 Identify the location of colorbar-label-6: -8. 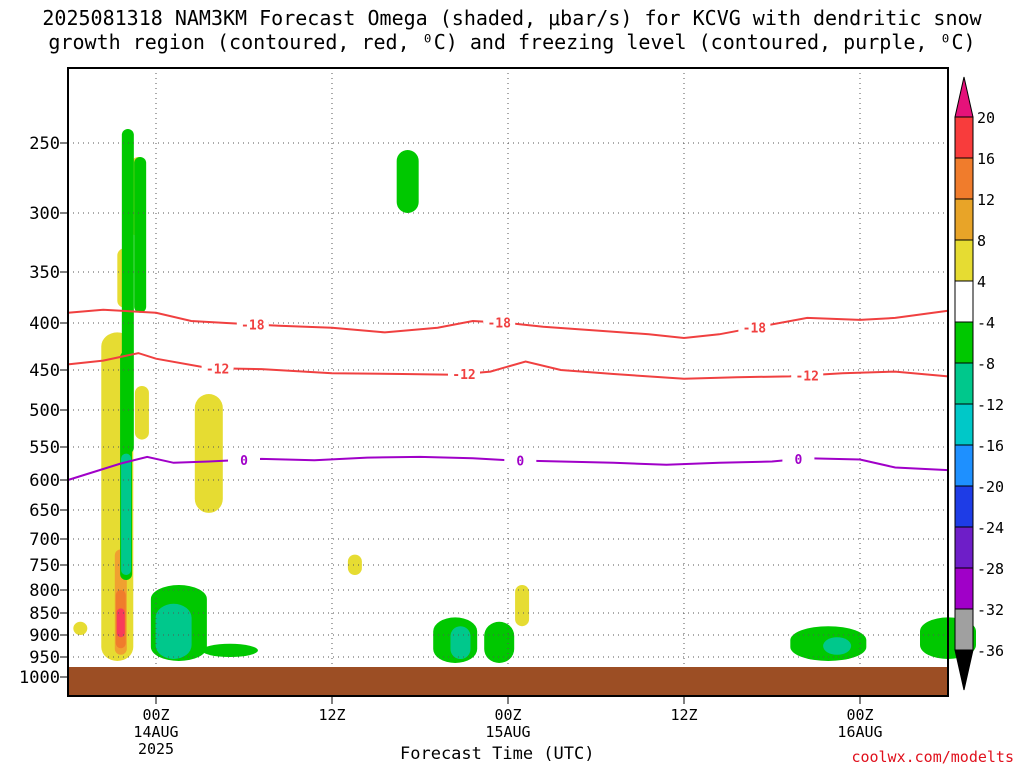
(986, 364).